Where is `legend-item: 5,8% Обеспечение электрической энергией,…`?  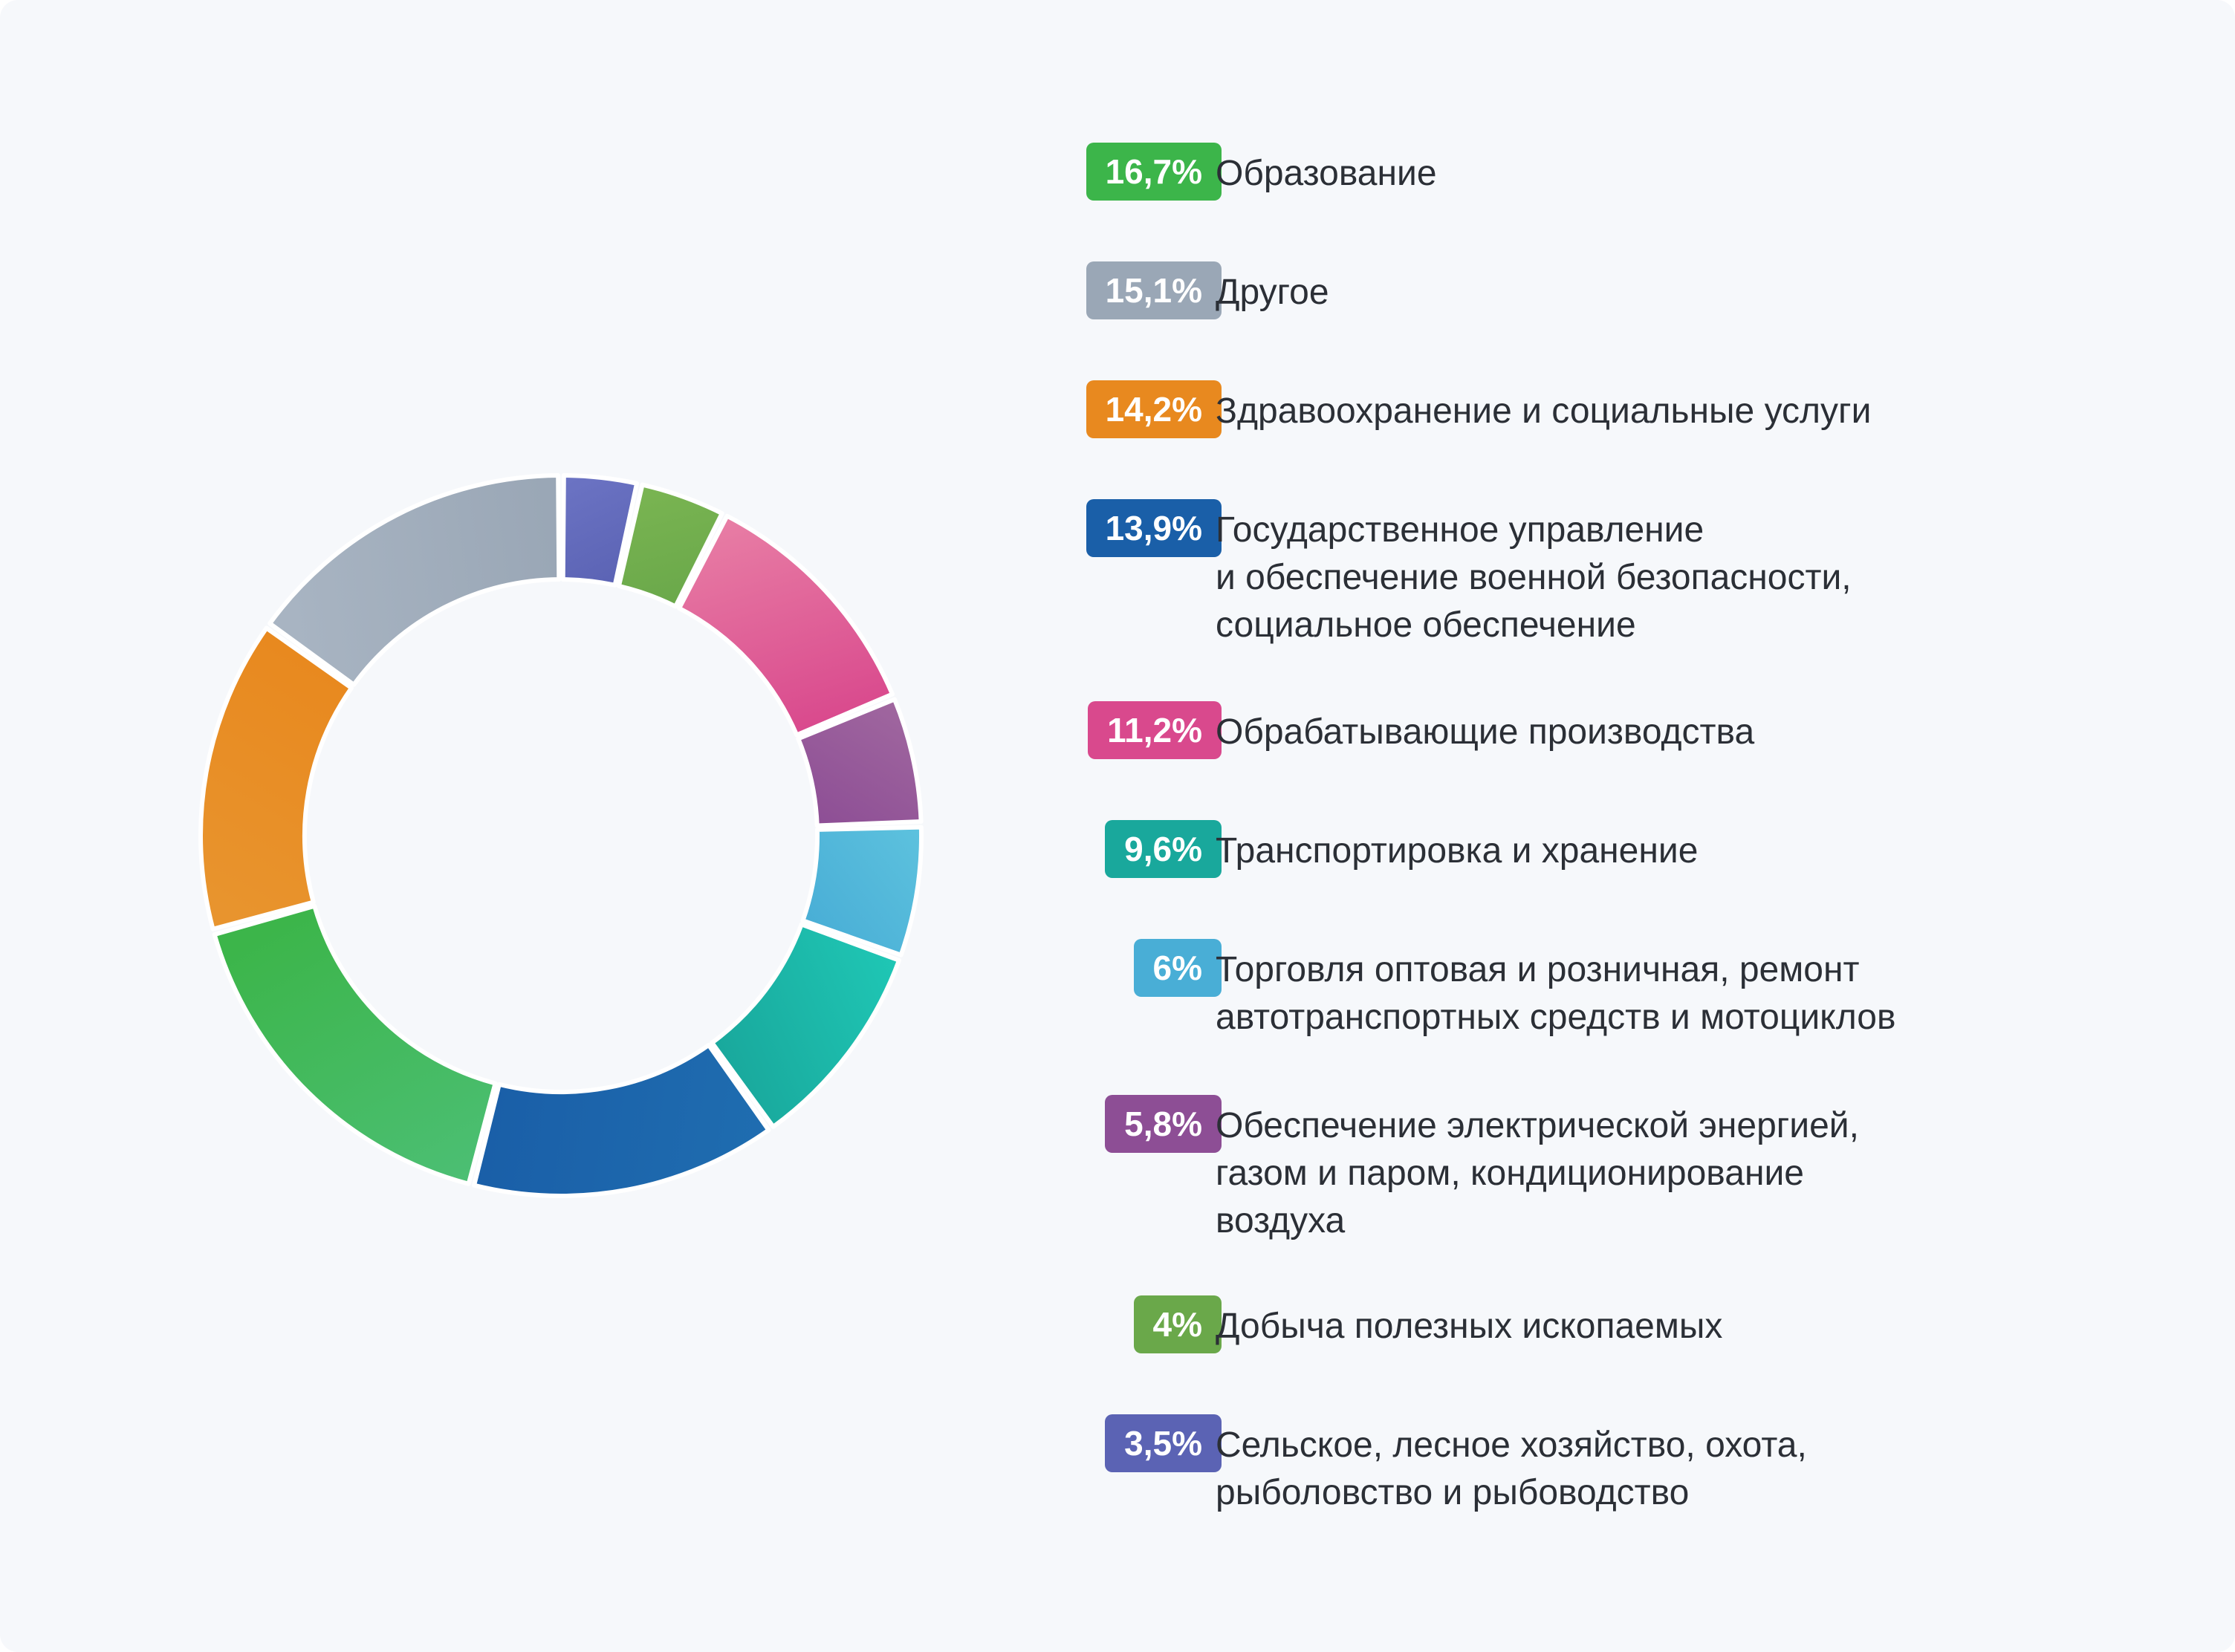 legend-item: 5,8% Обеспечение электрической энергией,… is located at coordinates (1605, 1168).